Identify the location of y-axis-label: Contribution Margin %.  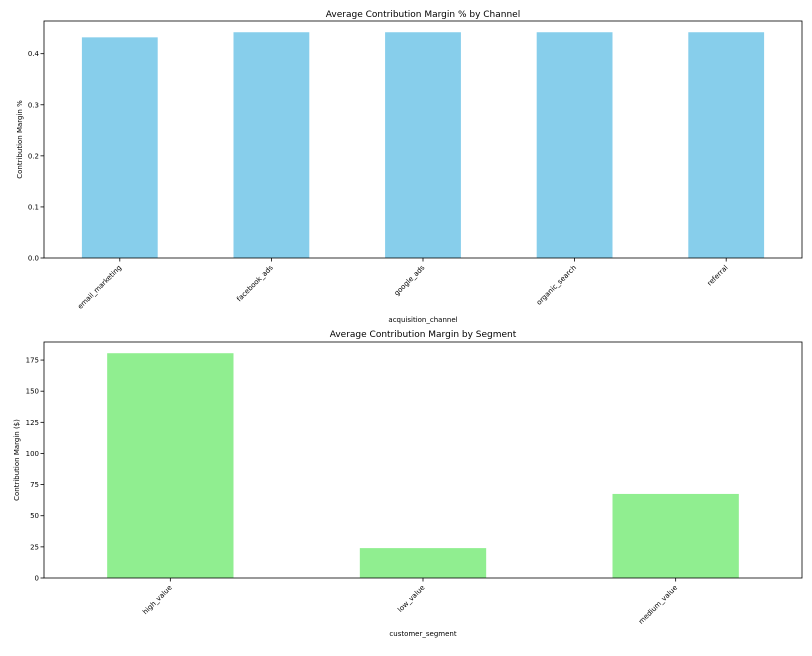
(20, 139).